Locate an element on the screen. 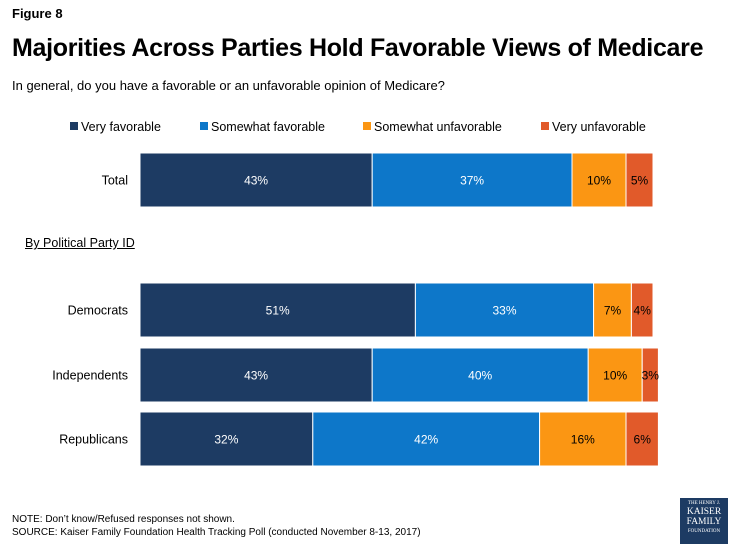  data-label-total-very-unfavorable: 5% is located at coordinates (640, 181).